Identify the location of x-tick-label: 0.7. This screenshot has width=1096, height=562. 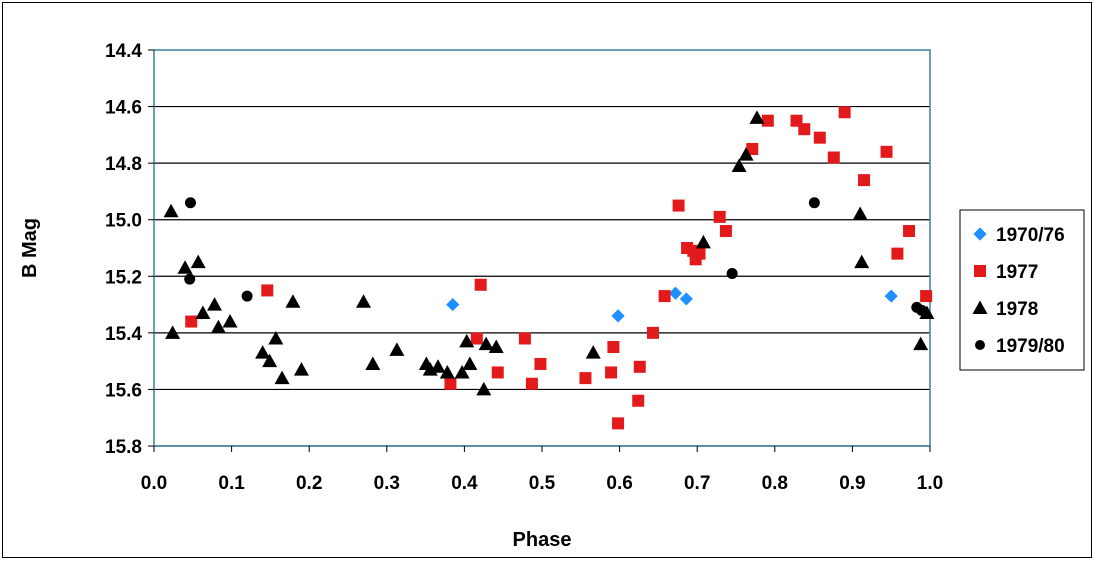
(697, 483).